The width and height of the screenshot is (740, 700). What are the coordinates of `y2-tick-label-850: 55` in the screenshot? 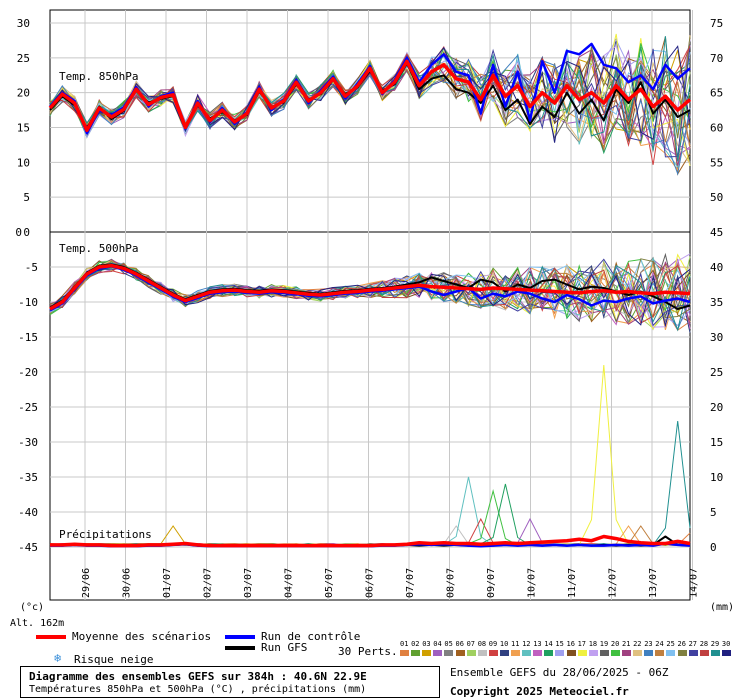 It's located at (716, 162).